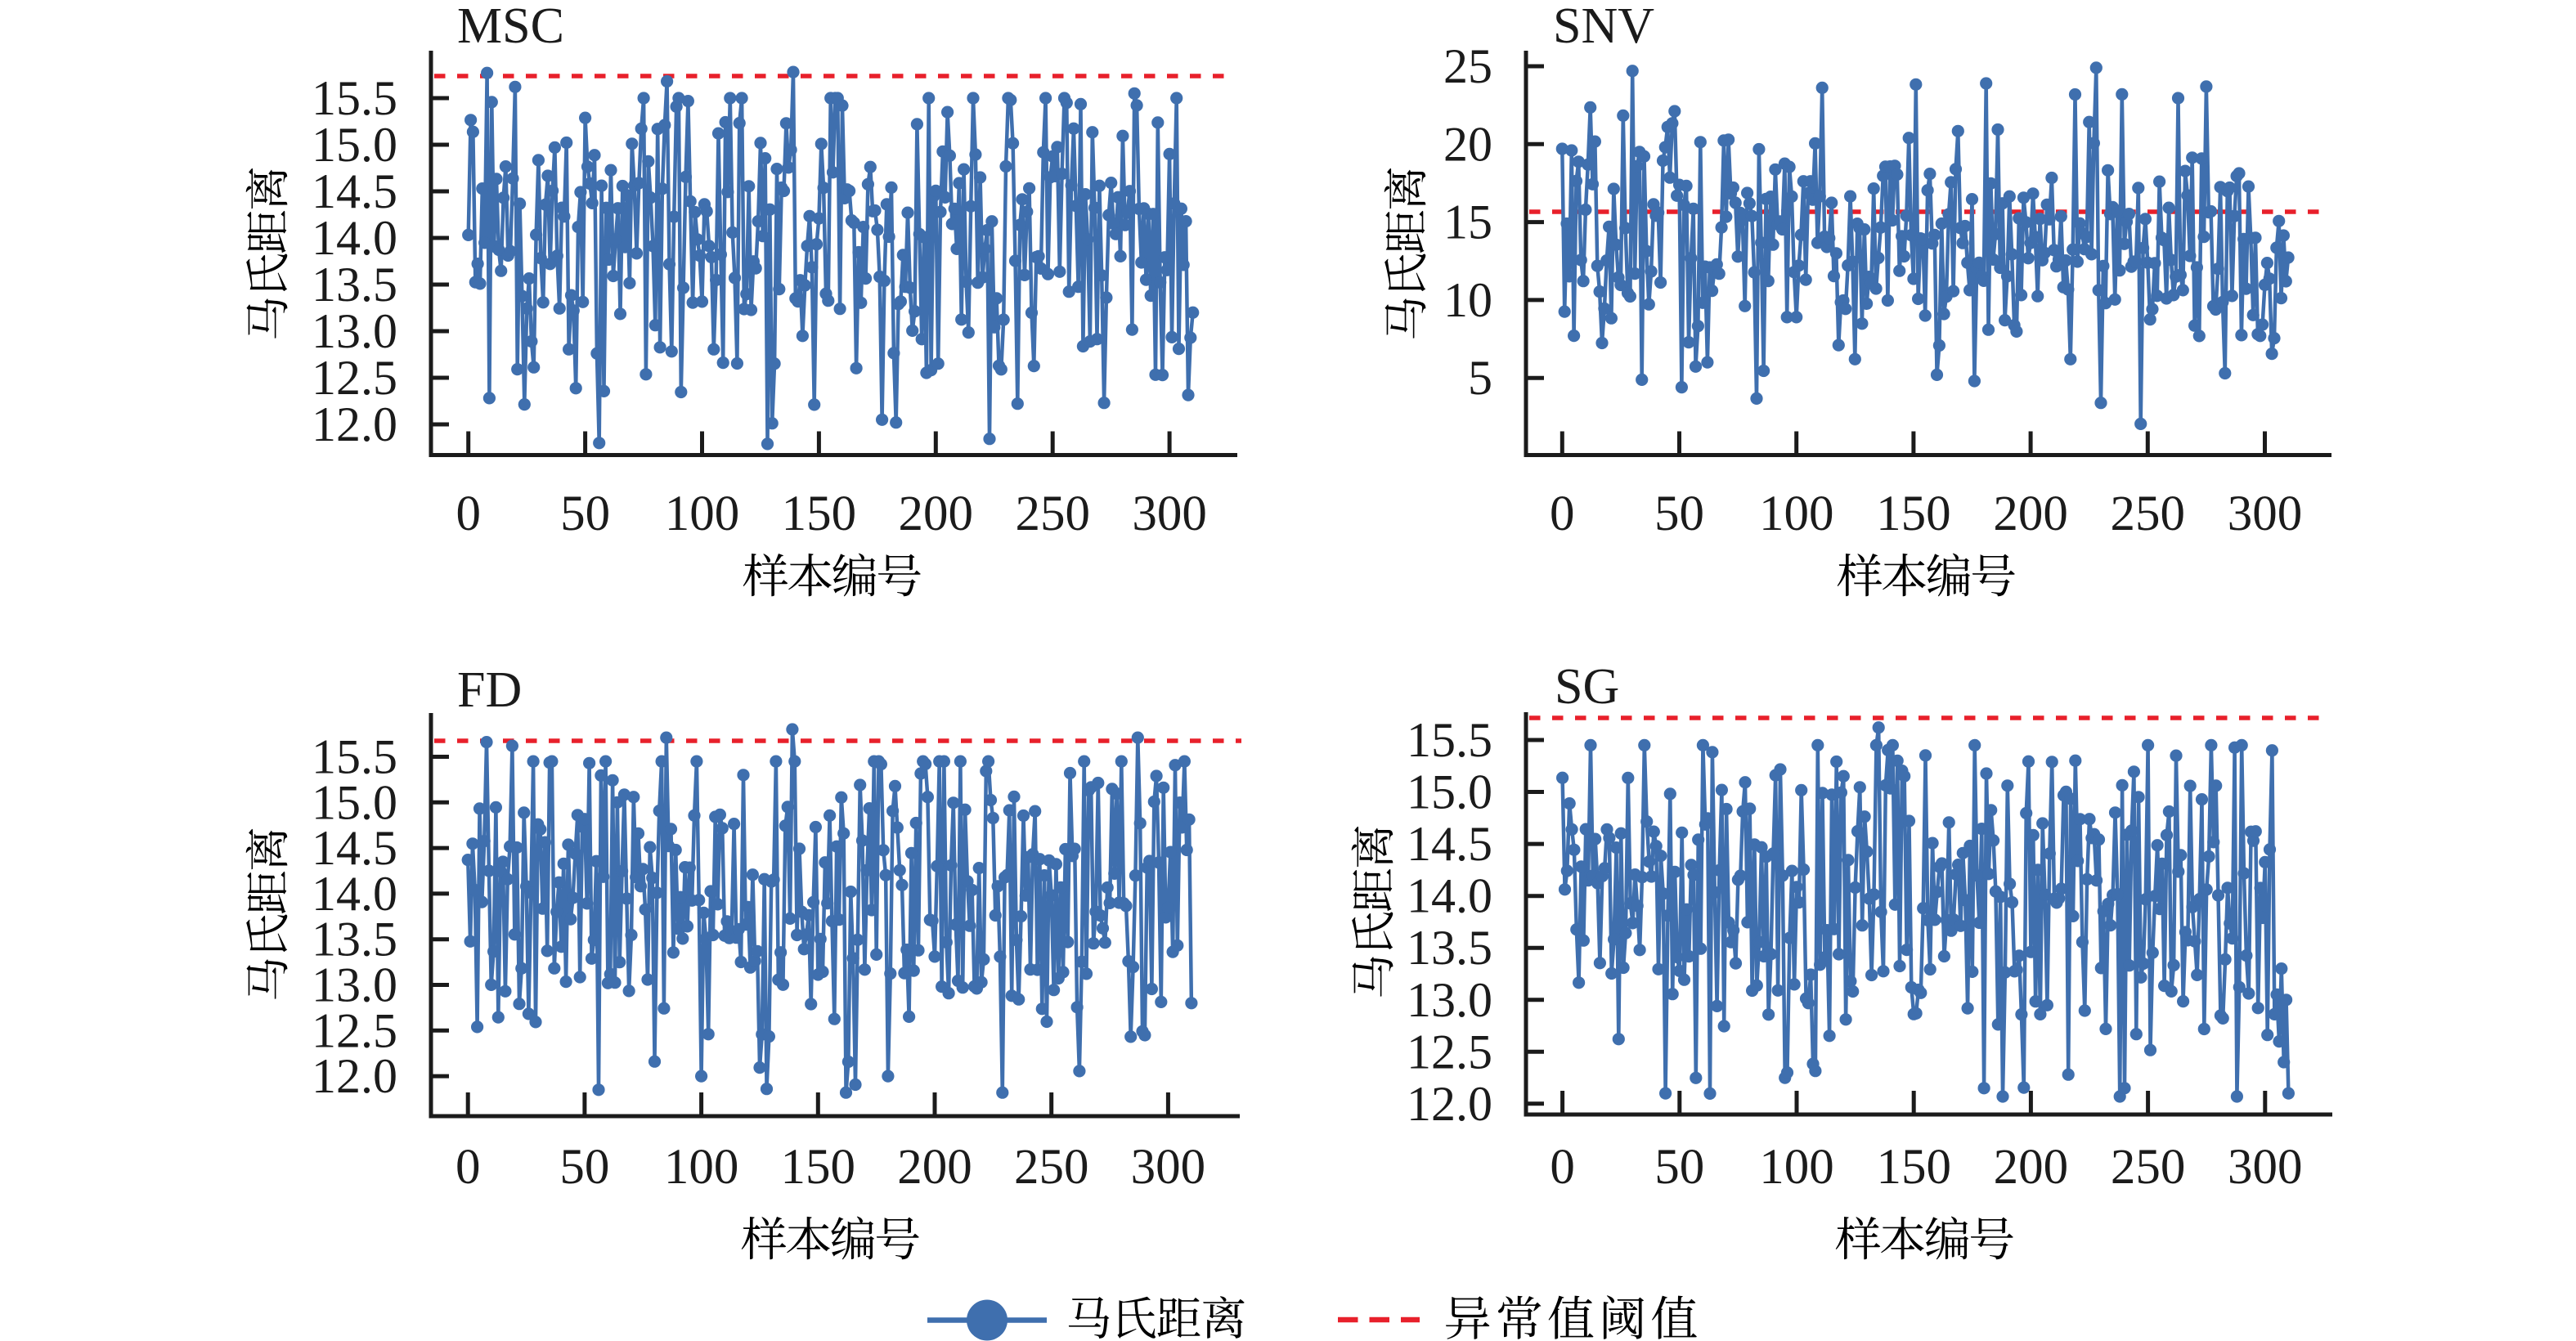 This screenshot has height=1341, width=2576. Describe the element at coordinates (489, 690) in the screenshot. I see `svg-text: FD` at that location.